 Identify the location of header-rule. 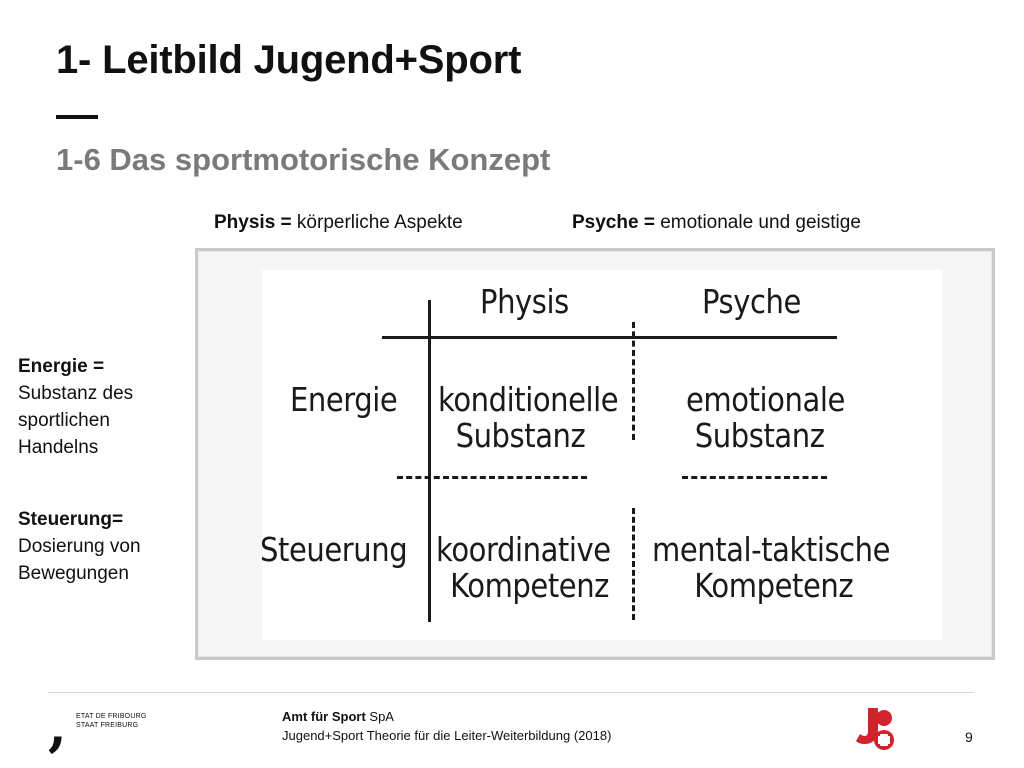
(609, 337).